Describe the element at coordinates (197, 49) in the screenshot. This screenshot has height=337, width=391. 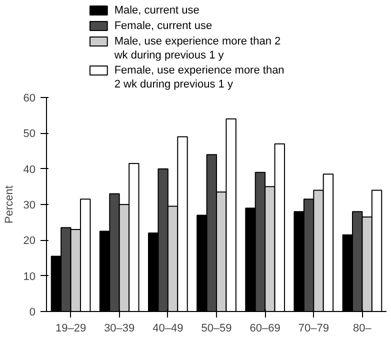
I see `legend-label: Male, use experience more than 2 wk during previous 1 y` at that location.